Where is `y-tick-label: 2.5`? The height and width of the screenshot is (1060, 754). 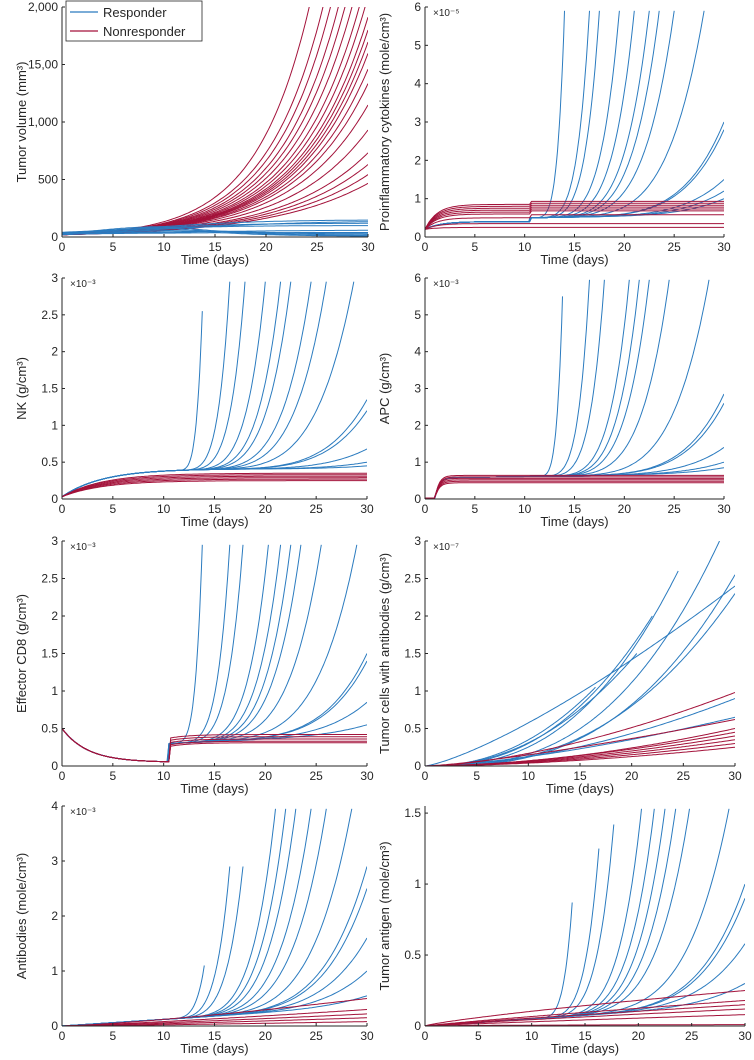 y-tick-label: 2.5 is located at coordinates (412, 579).